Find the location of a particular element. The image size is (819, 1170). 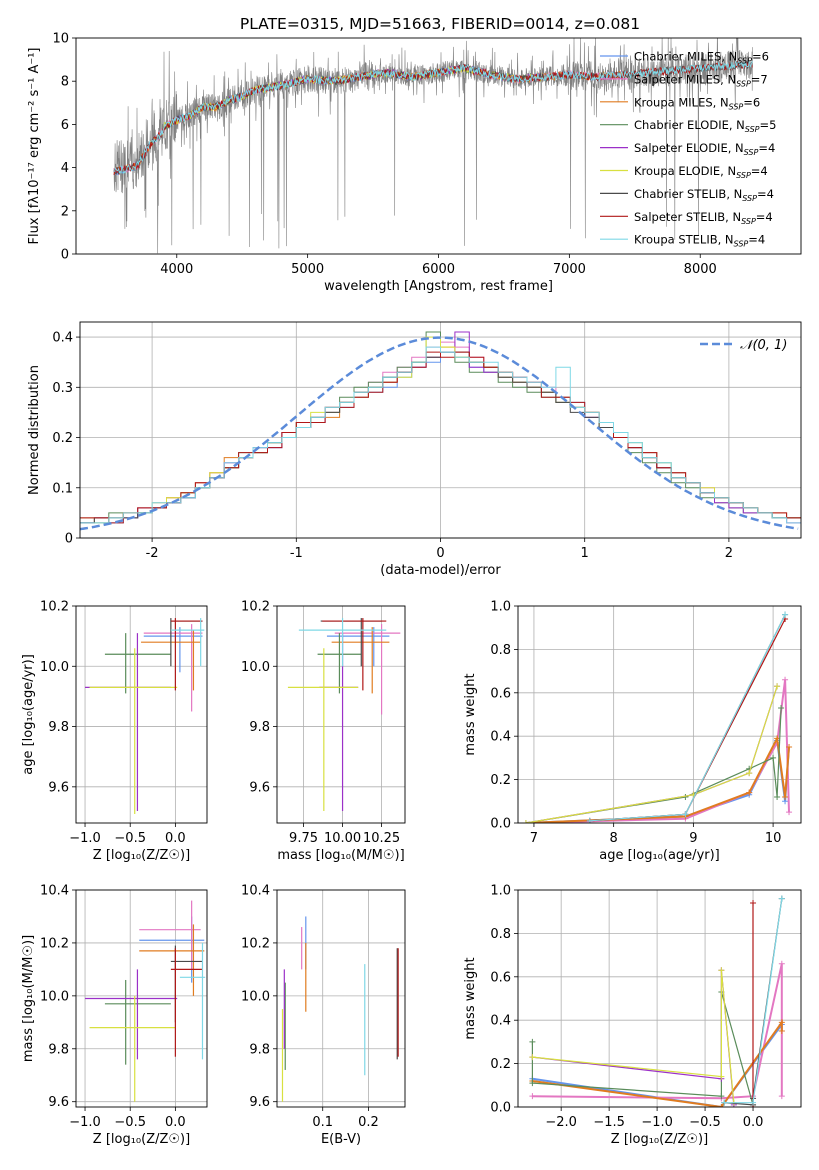

legend-entry: Salpeter ELODIE, NSSP=4 is located at coordinates (704, 149).